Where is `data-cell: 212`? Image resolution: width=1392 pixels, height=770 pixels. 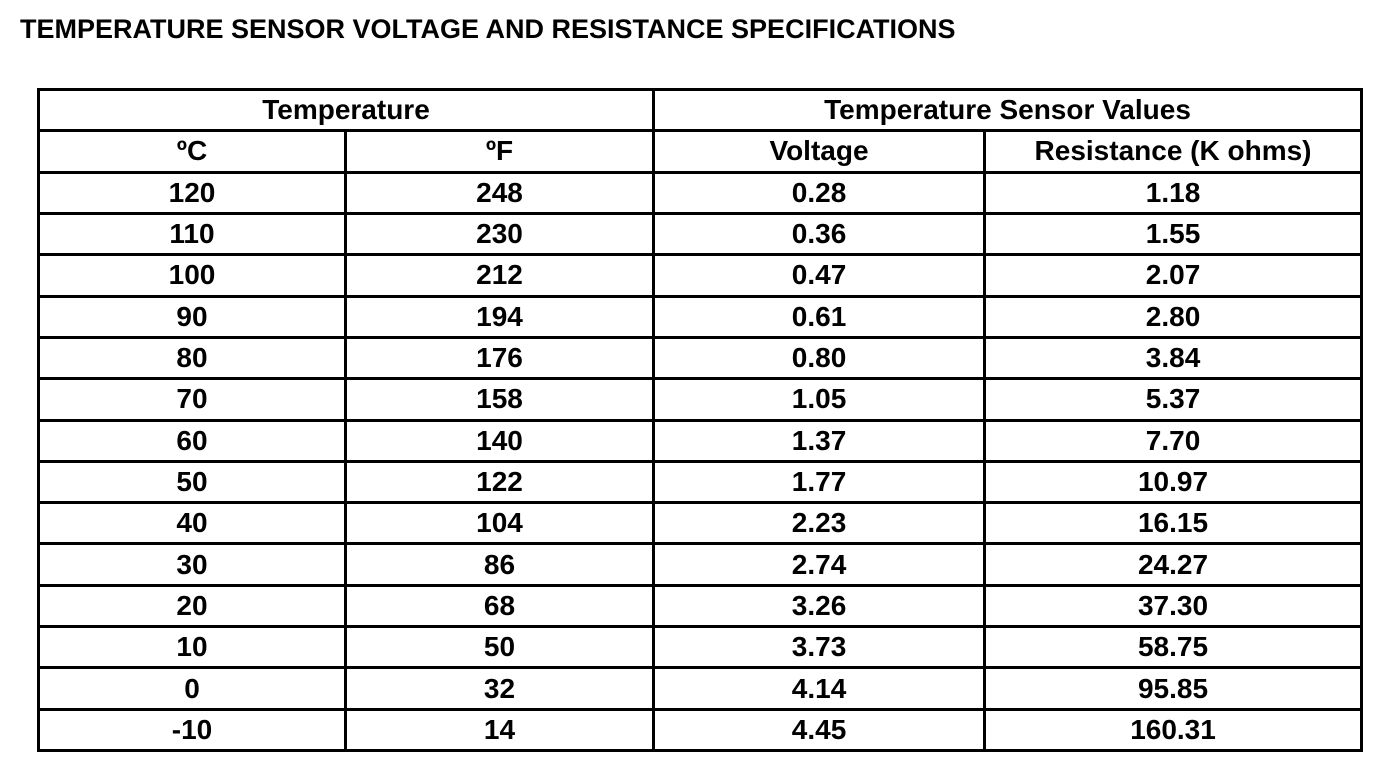
data-cell: 212 is located at coordinates (499, 275).